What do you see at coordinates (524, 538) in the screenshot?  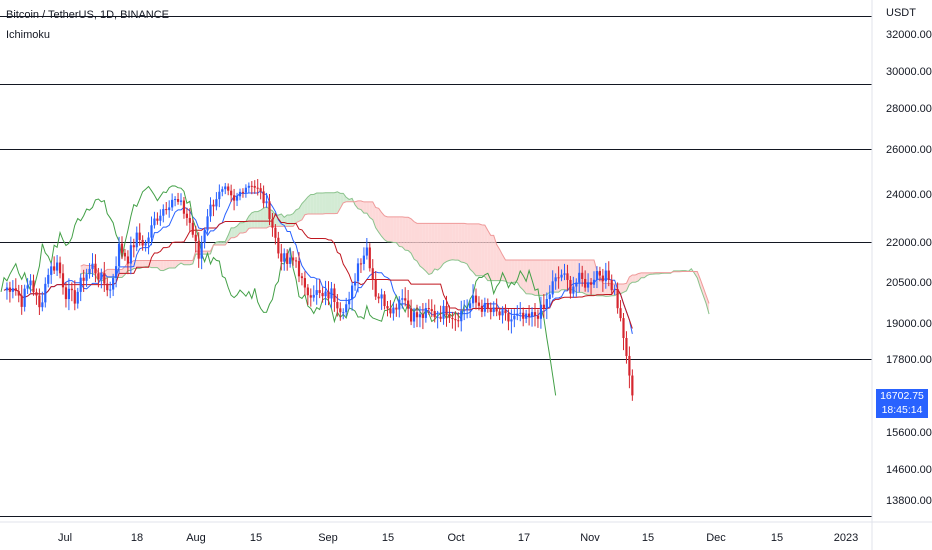 I see `time-tick-label: 17` at bounding box center [524, 538].